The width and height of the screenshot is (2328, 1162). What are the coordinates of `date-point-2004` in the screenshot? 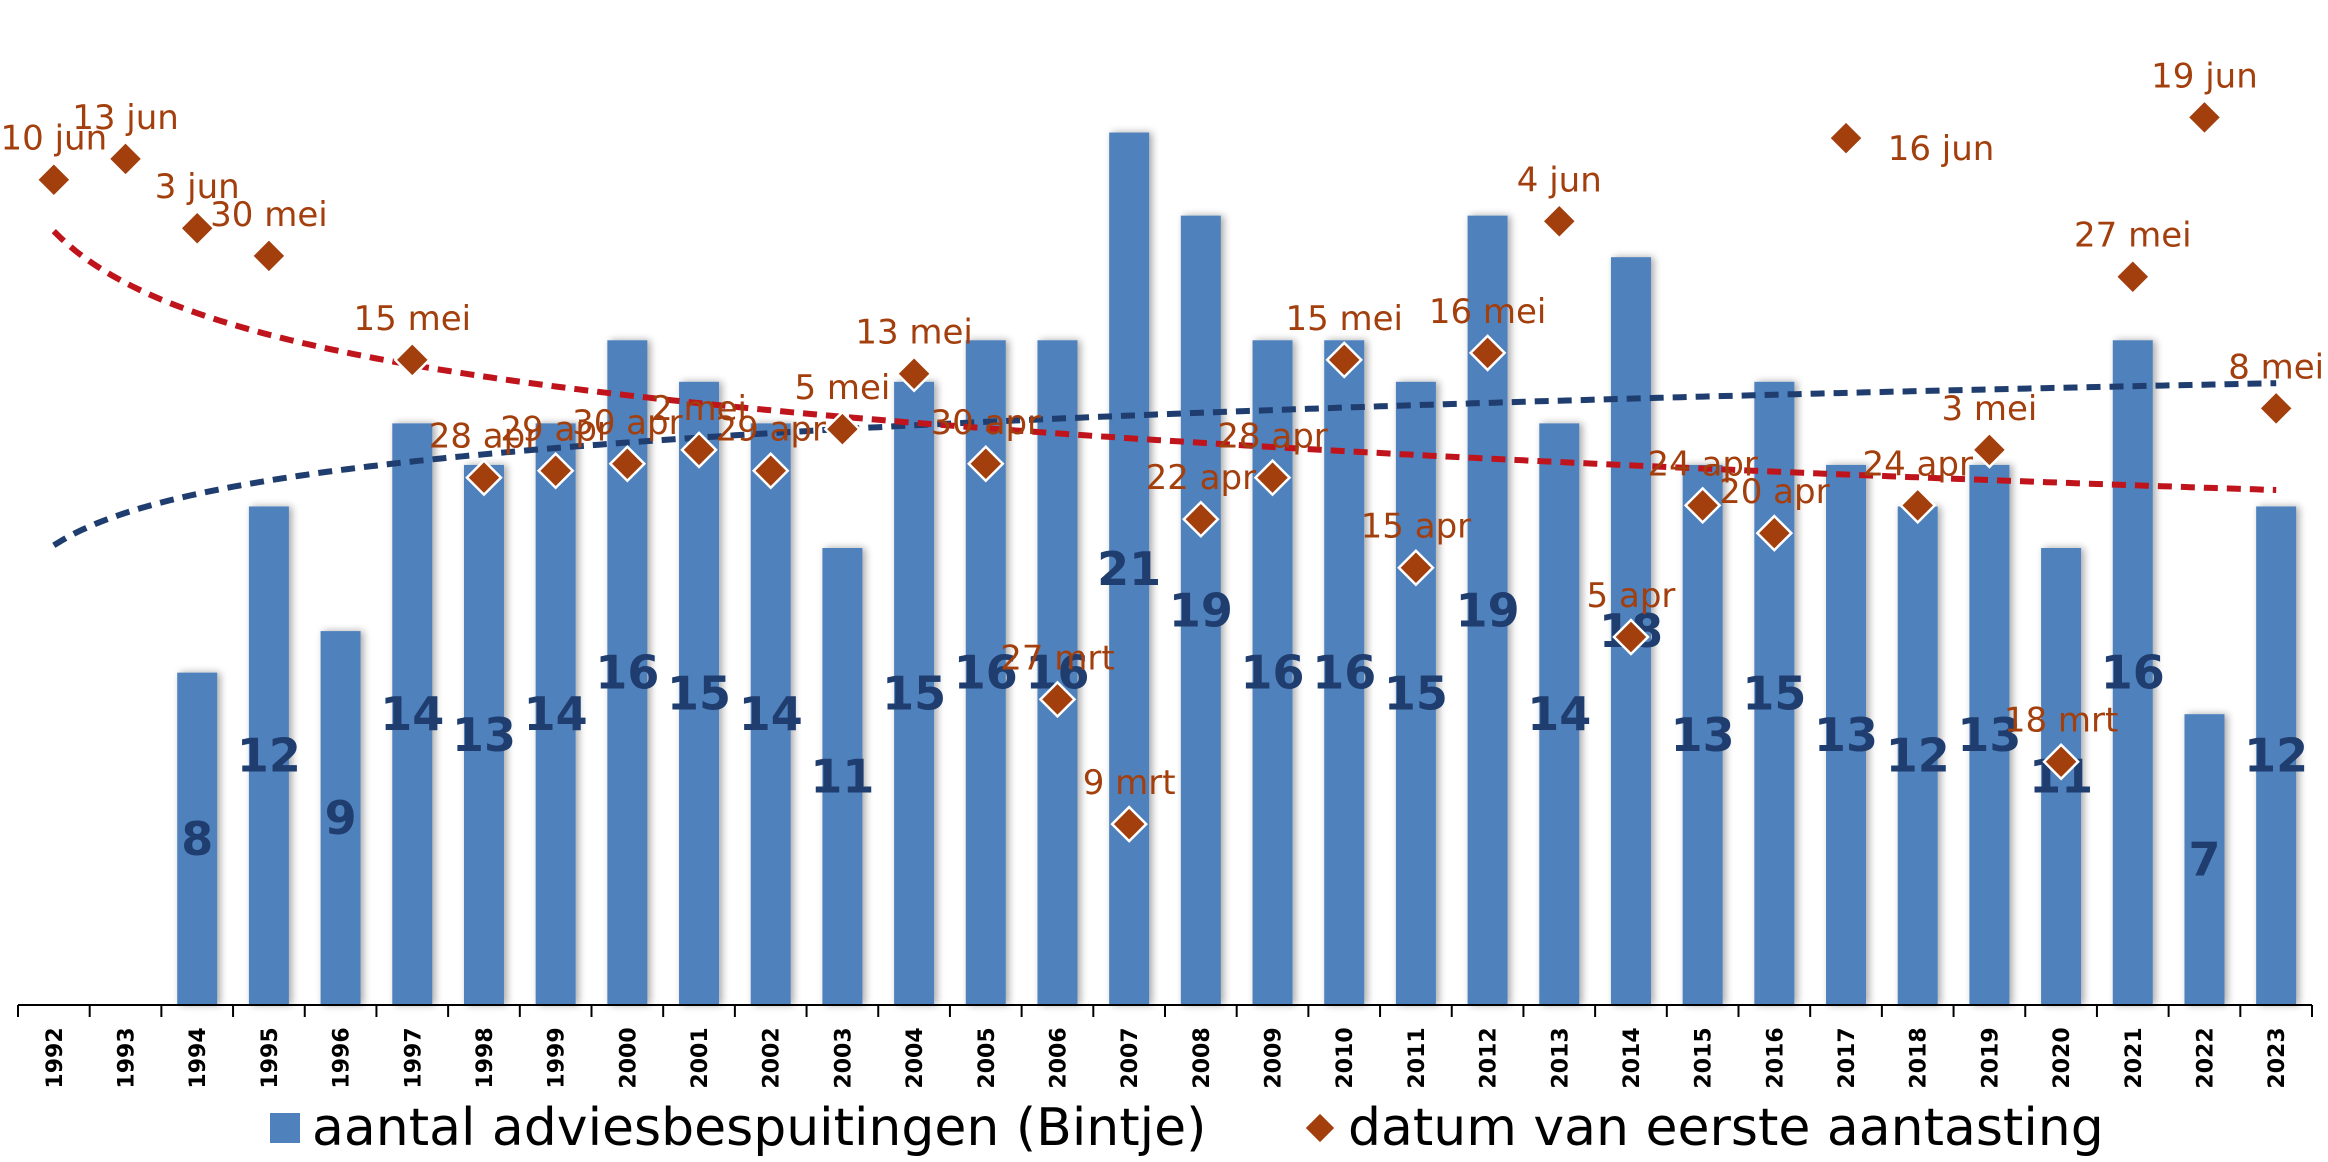 It's located at (914, 373).